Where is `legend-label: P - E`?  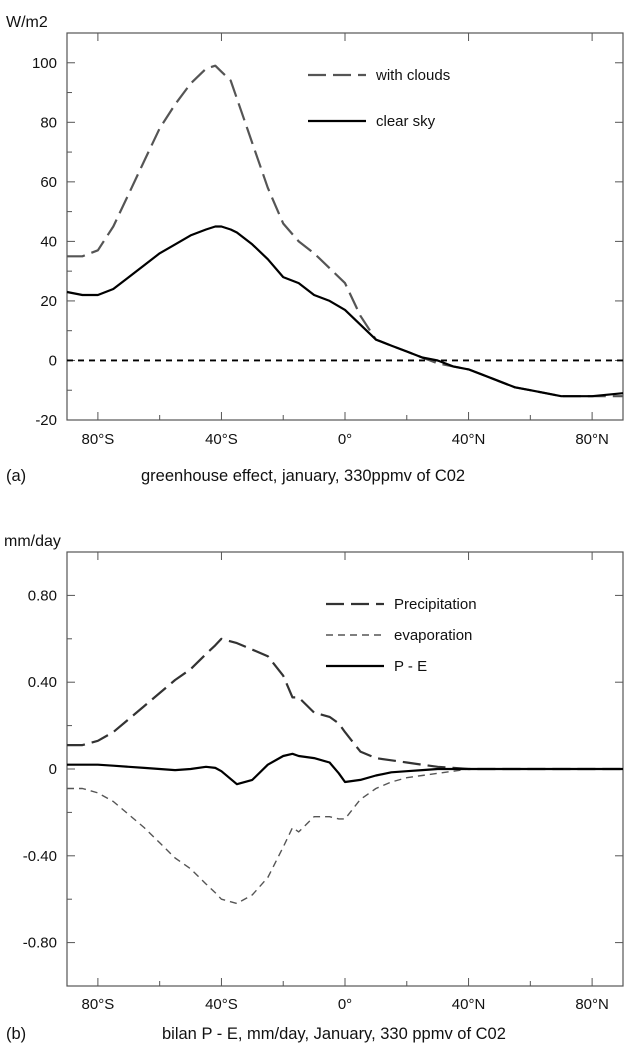 legend-label: P - E is located at coordinates (410, 666).